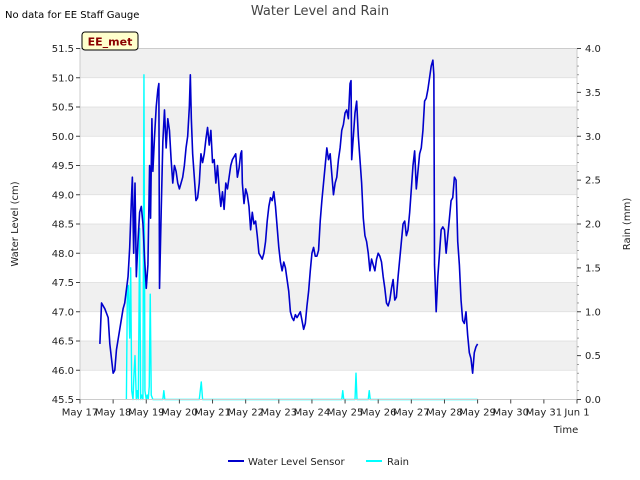 The image size is (640, 480). Describe the element at coordinates (63, 166) in the screenshot. I see `y-tick-label: 49.5` at that location.